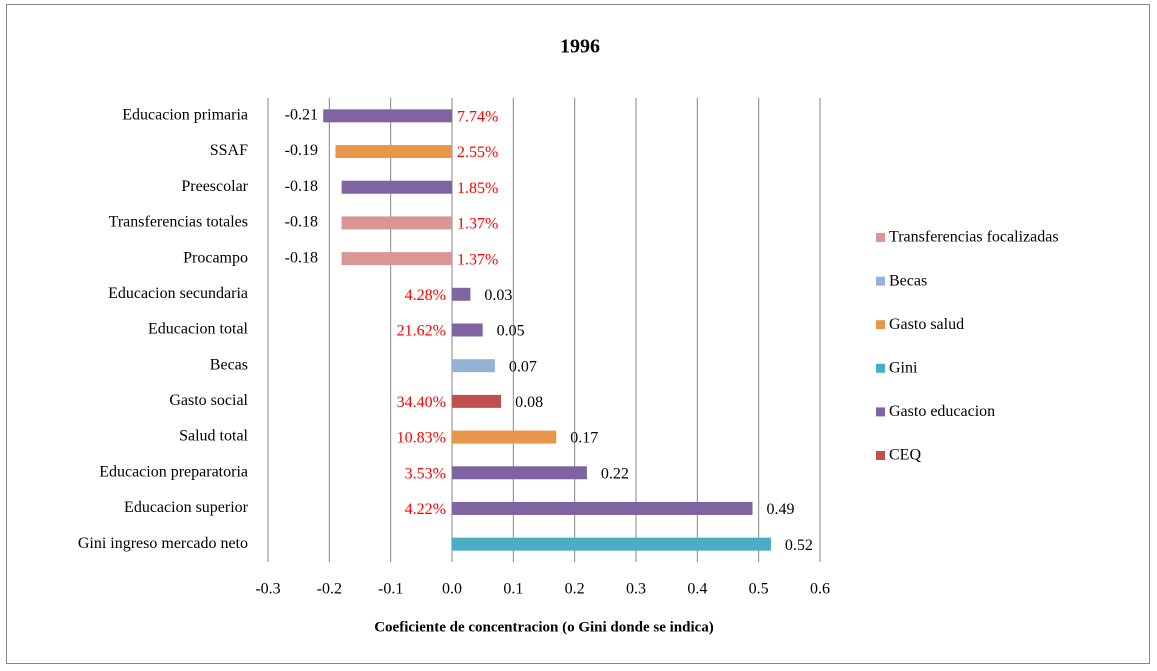 This screenshot has width=1157, height=671. Describe the element at coordinates (523, 366) in the screenshot. I see `value-label: 0.07` at that location.